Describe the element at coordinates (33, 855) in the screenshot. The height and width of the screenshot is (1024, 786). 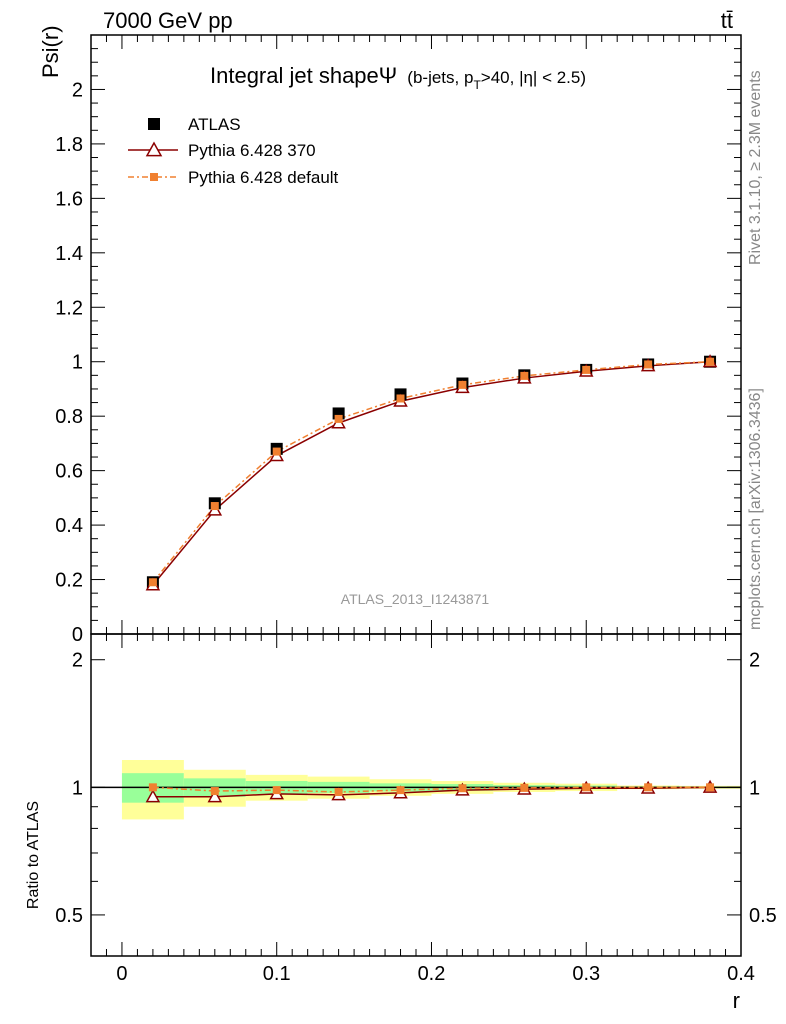
I see `ratio-y-axis-label: Ratio to ATLAS` at that location.